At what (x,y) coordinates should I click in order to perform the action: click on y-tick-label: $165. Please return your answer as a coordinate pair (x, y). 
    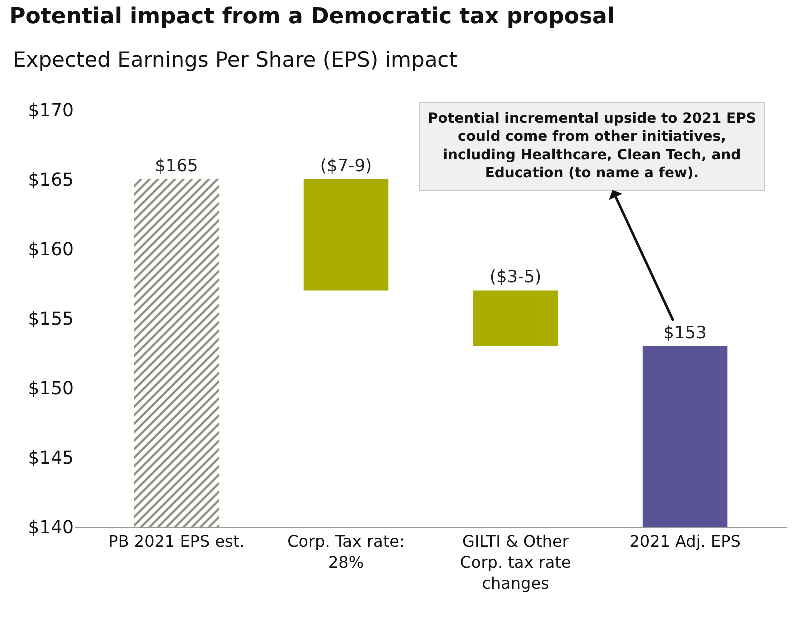
    Looking at the image, I should click on (51, 180).